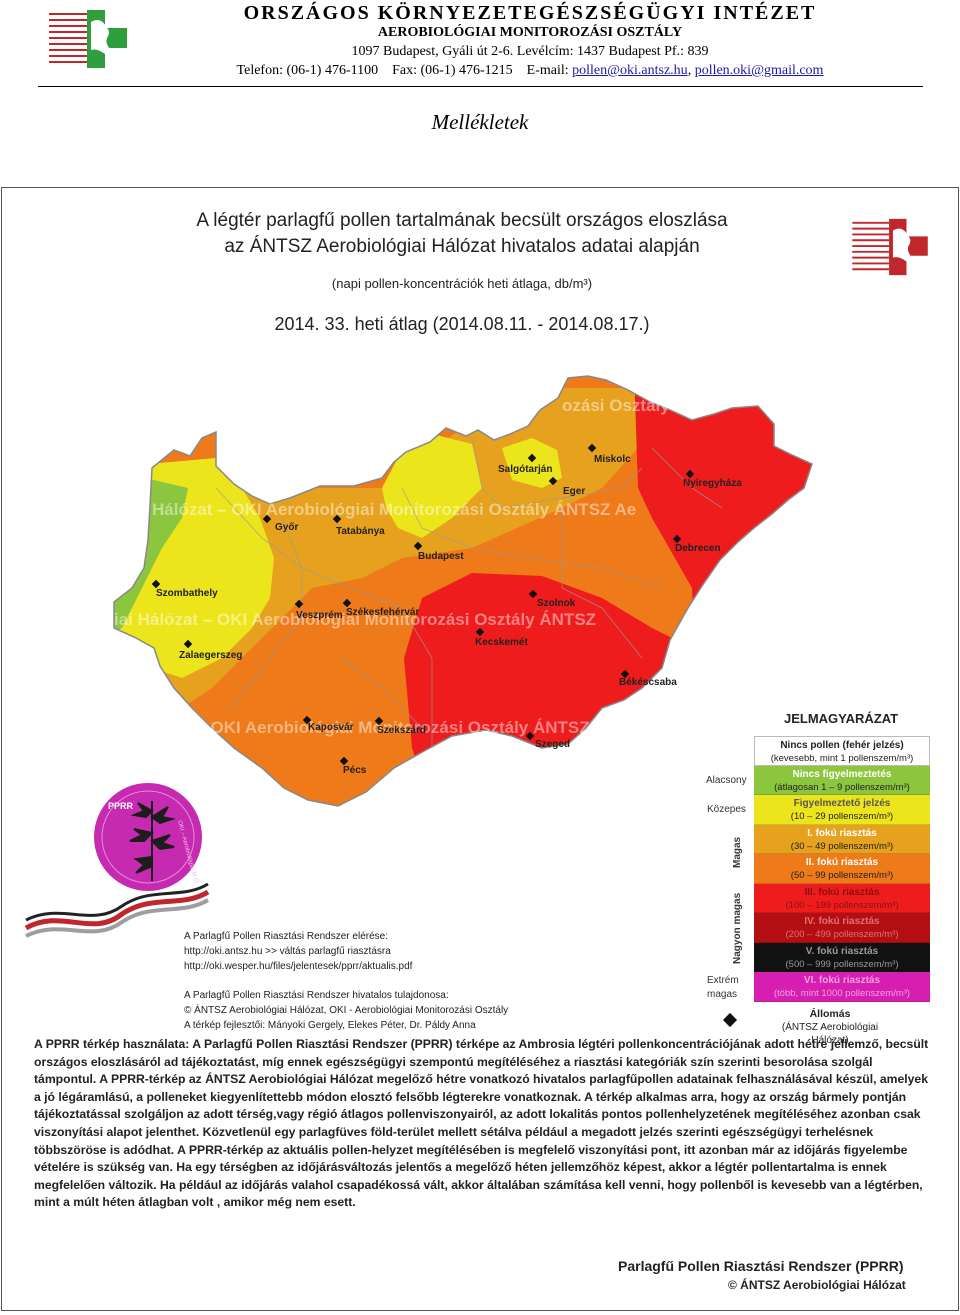  What do you see at coordinates (842, 787) in the screenshot?
I see `legend-range-1: (átlagosan 1 – 9 pollenszem/m³)` at bounding box center [842, 787].